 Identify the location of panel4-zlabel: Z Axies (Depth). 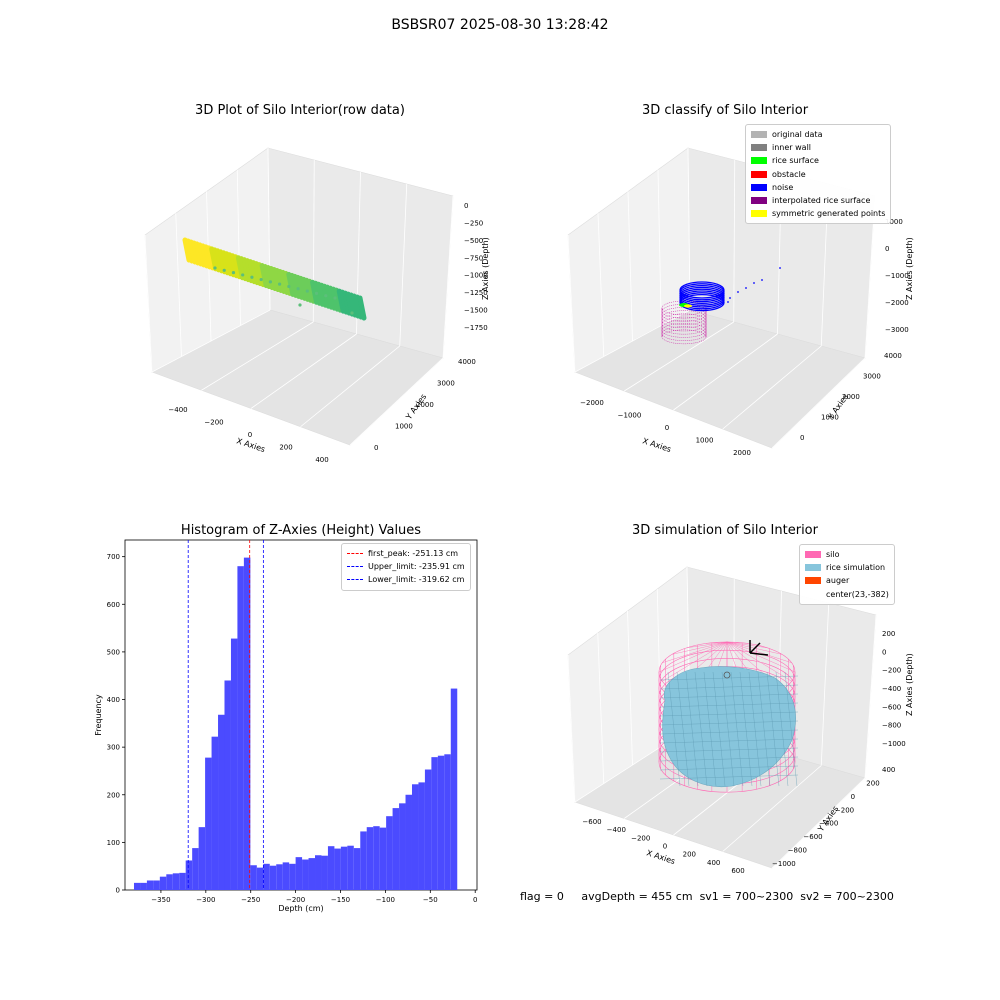
(909, 684).